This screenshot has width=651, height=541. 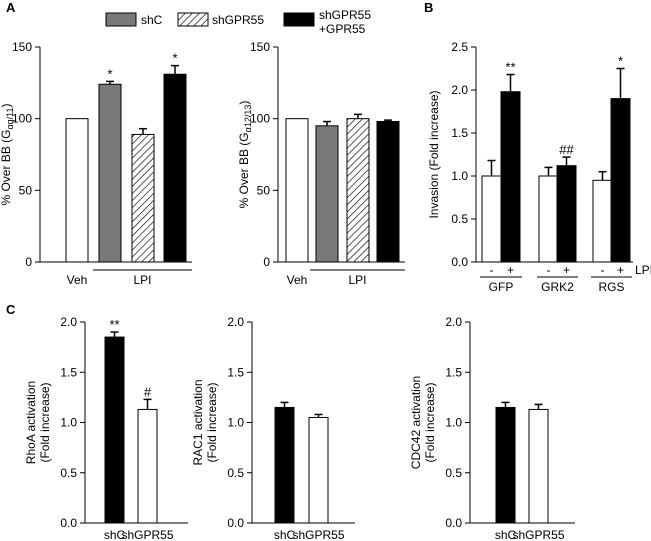 I want to click on significance-label: ##, so click(x=566, y=149).